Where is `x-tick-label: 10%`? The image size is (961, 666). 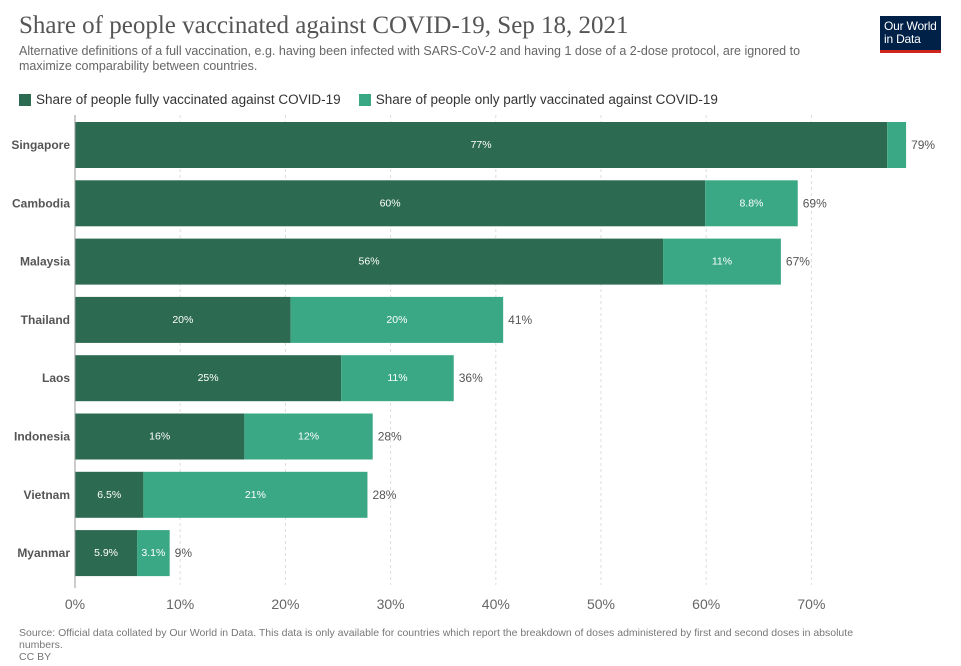
x-tick-label: 10% is located at coordinates (180, 604).